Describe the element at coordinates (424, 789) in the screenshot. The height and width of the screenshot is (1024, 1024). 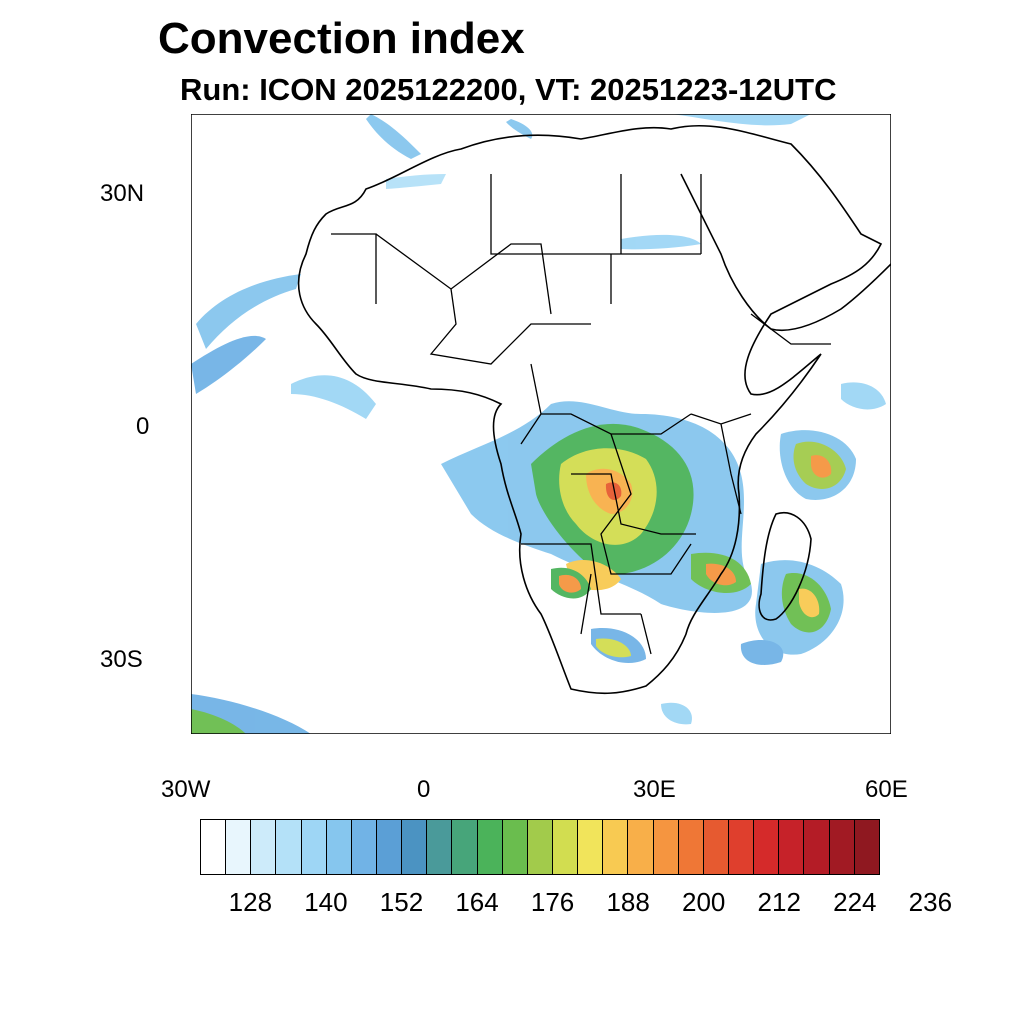
I see `lon-label-0: 0` at that location.